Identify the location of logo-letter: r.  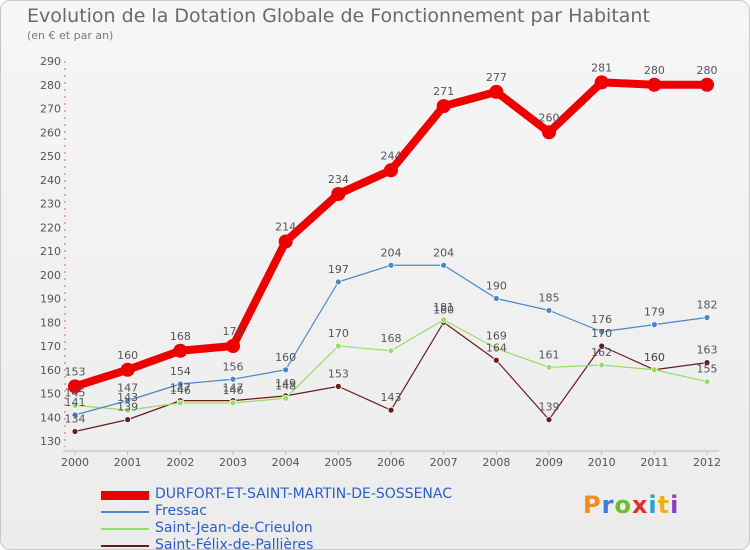
(608, 505).